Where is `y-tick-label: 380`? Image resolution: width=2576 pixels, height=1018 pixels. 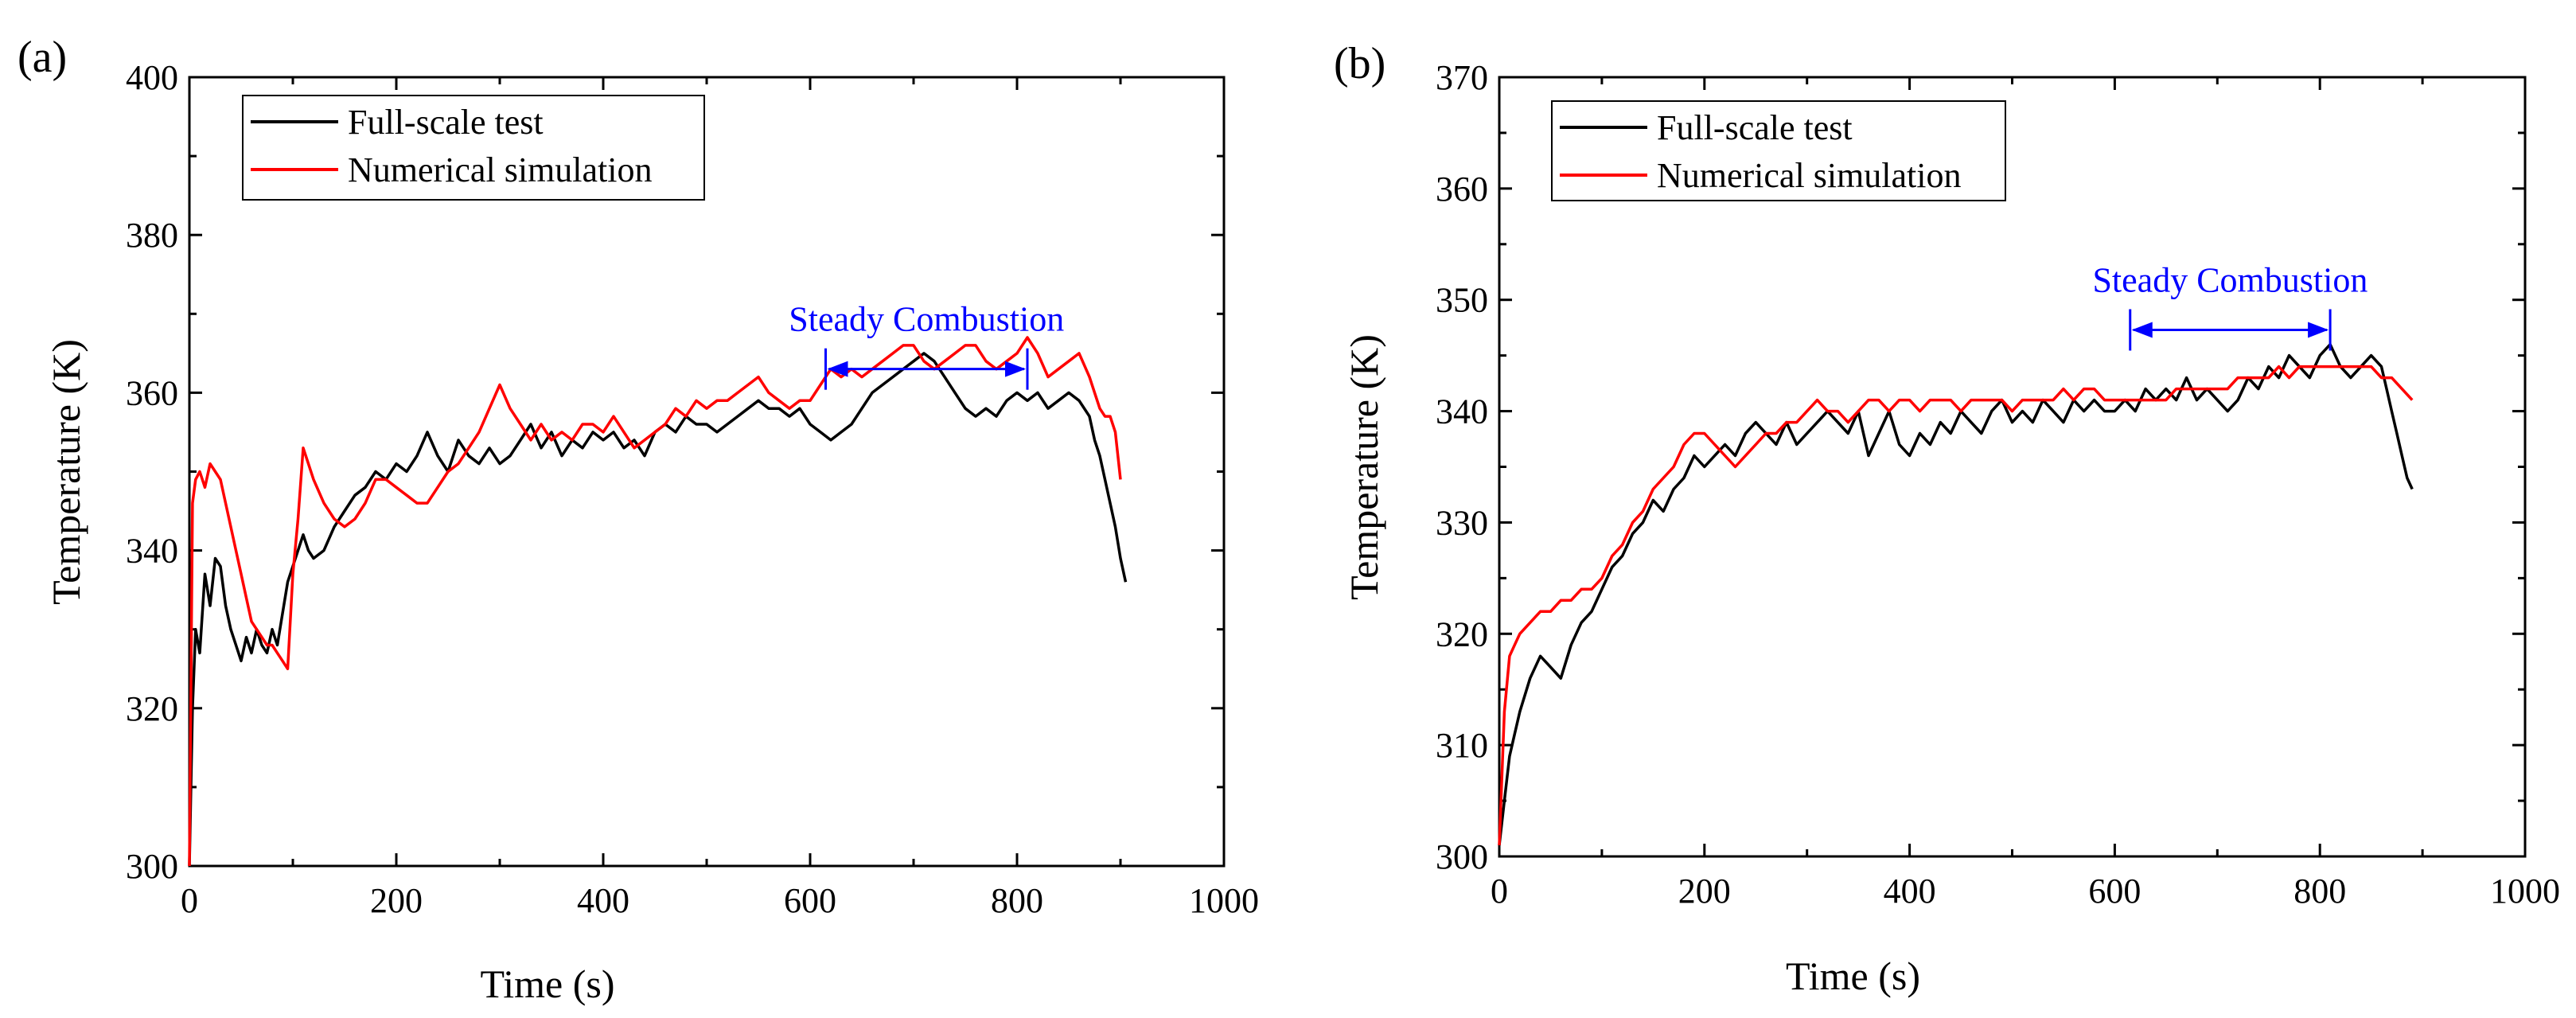
y-tick-label: 380 is located at coordinates (152, 236).